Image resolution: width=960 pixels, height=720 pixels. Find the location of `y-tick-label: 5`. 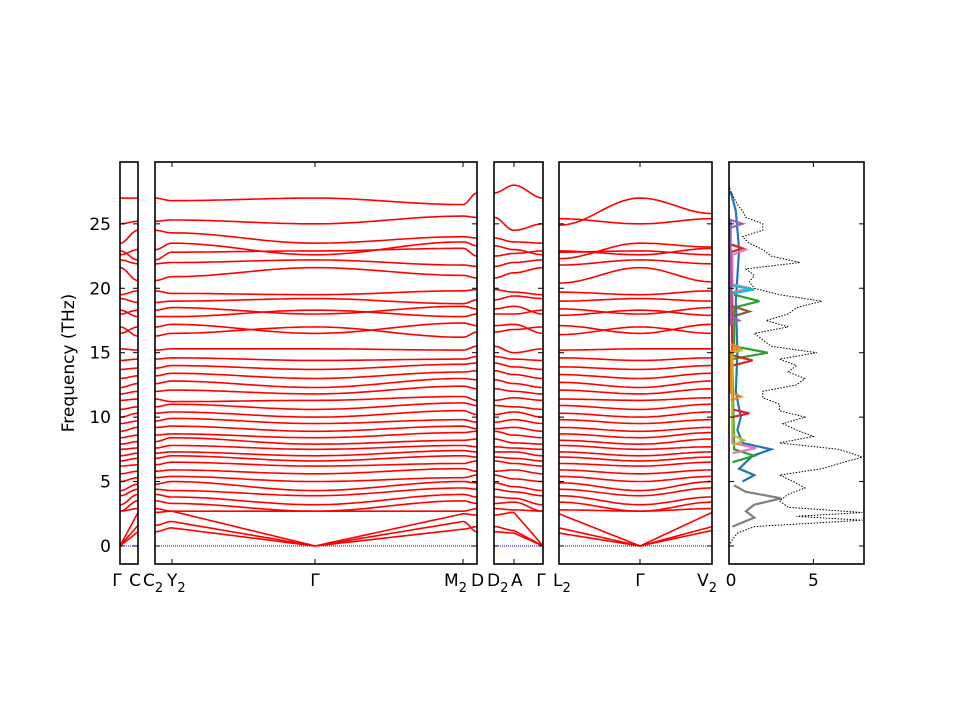

y-tick-label: 5 is located at coordinates (105, 483).